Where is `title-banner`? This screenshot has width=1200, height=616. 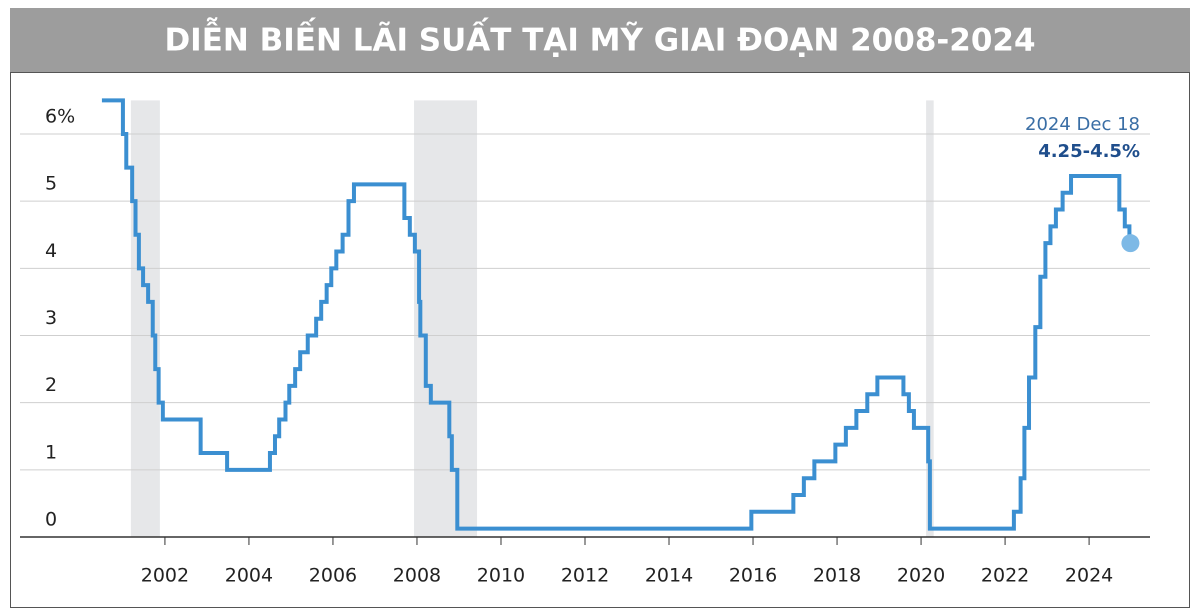 title-banner is located at coordinates (600, 40).